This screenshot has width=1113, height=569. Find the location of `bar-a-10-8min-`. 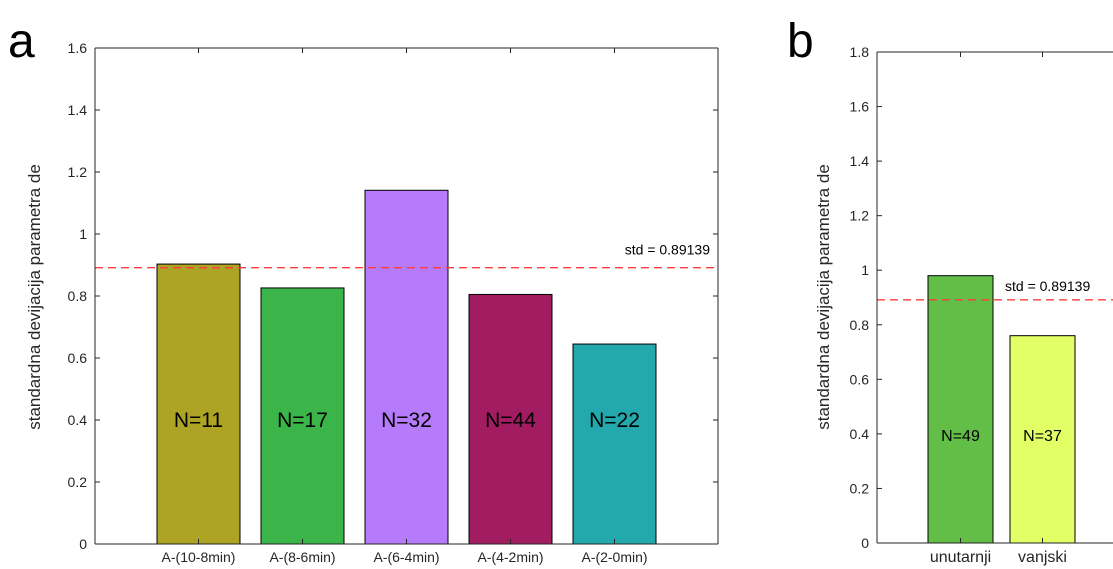

bar-a-10-8min- is located at coordinates (198, 404).